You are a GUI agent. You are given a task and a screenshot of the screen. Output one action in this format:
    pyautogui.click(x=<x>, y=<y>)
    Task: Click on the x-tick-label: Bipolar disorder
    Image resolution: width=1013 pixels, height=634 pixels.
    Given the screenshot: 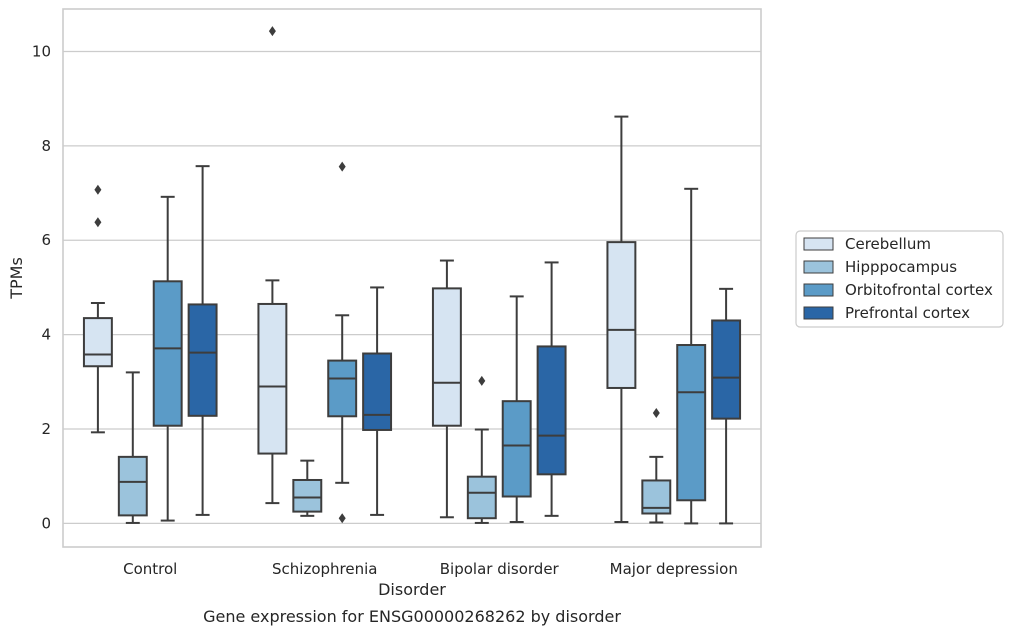 What is the action you would take?
    pyautogui.click(x=500, y=569)
    